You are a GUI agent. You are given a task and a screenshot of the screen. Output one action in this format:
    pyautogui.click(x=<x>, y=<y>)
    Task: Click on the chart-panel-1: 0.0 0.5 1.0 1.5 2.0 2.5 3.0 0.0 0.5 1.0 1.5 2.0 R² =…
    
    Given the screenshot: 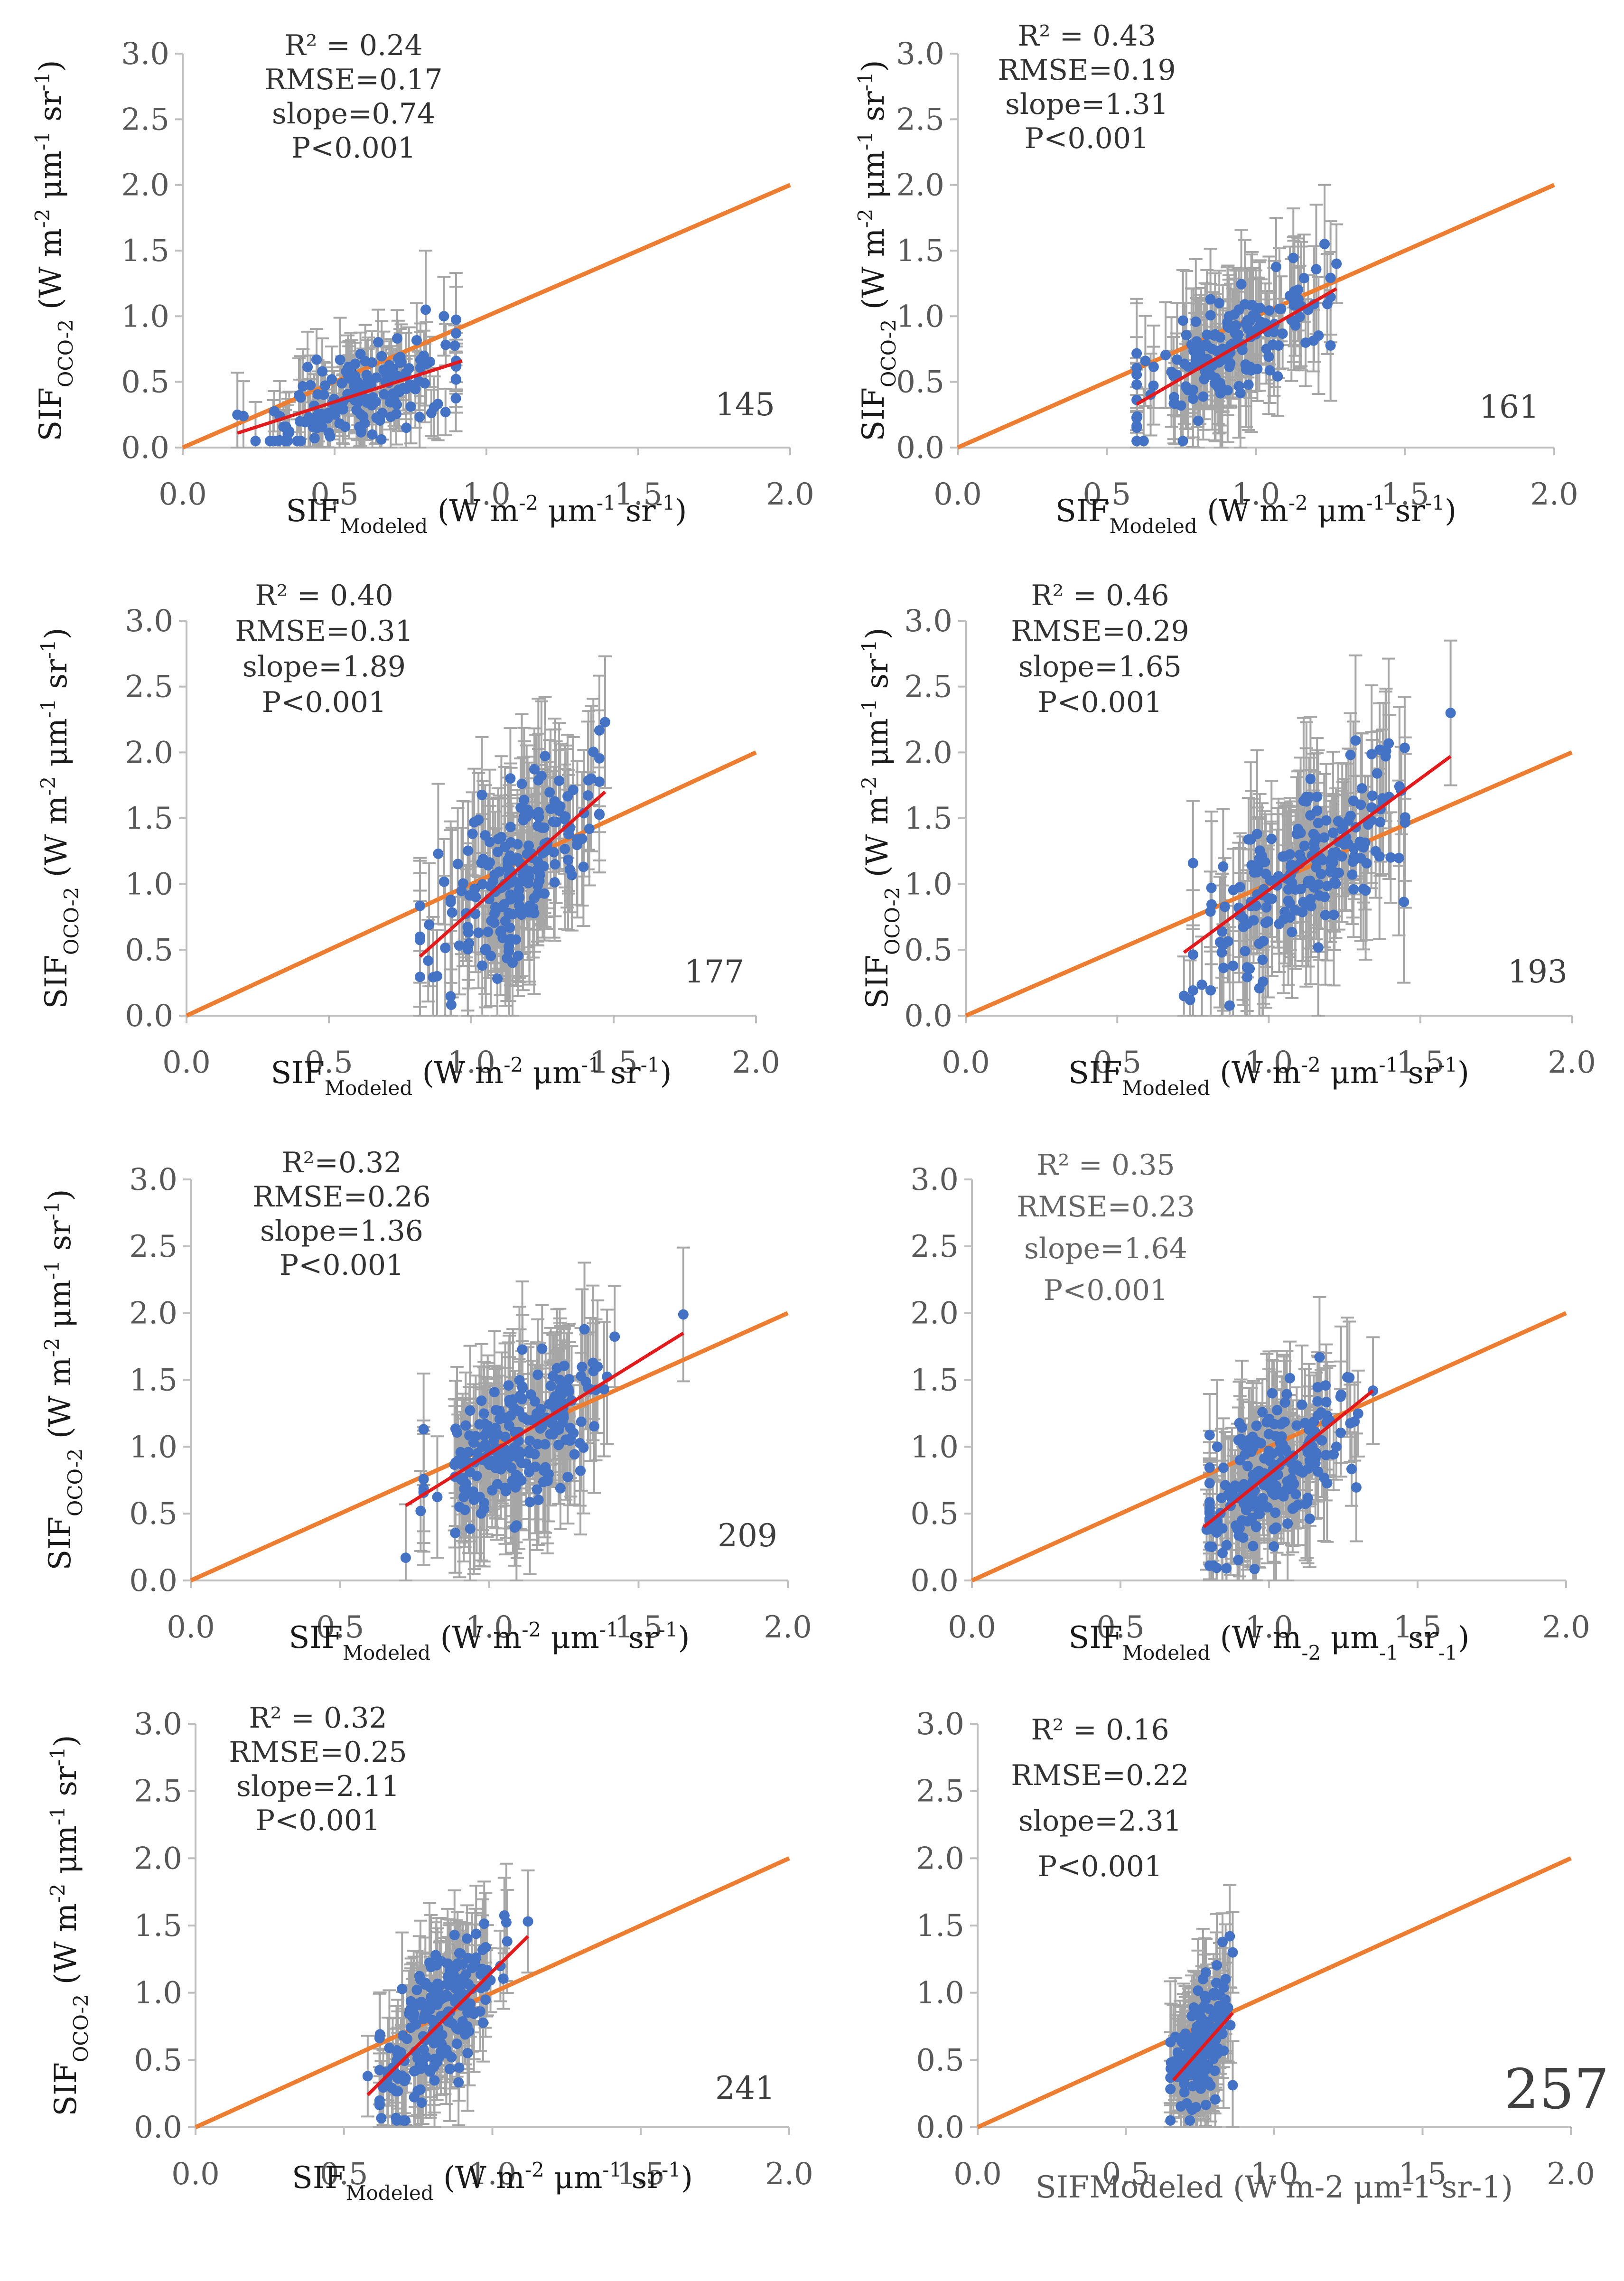 What is the action you would take?
    pyautogui.click(x=423, y=283)
    